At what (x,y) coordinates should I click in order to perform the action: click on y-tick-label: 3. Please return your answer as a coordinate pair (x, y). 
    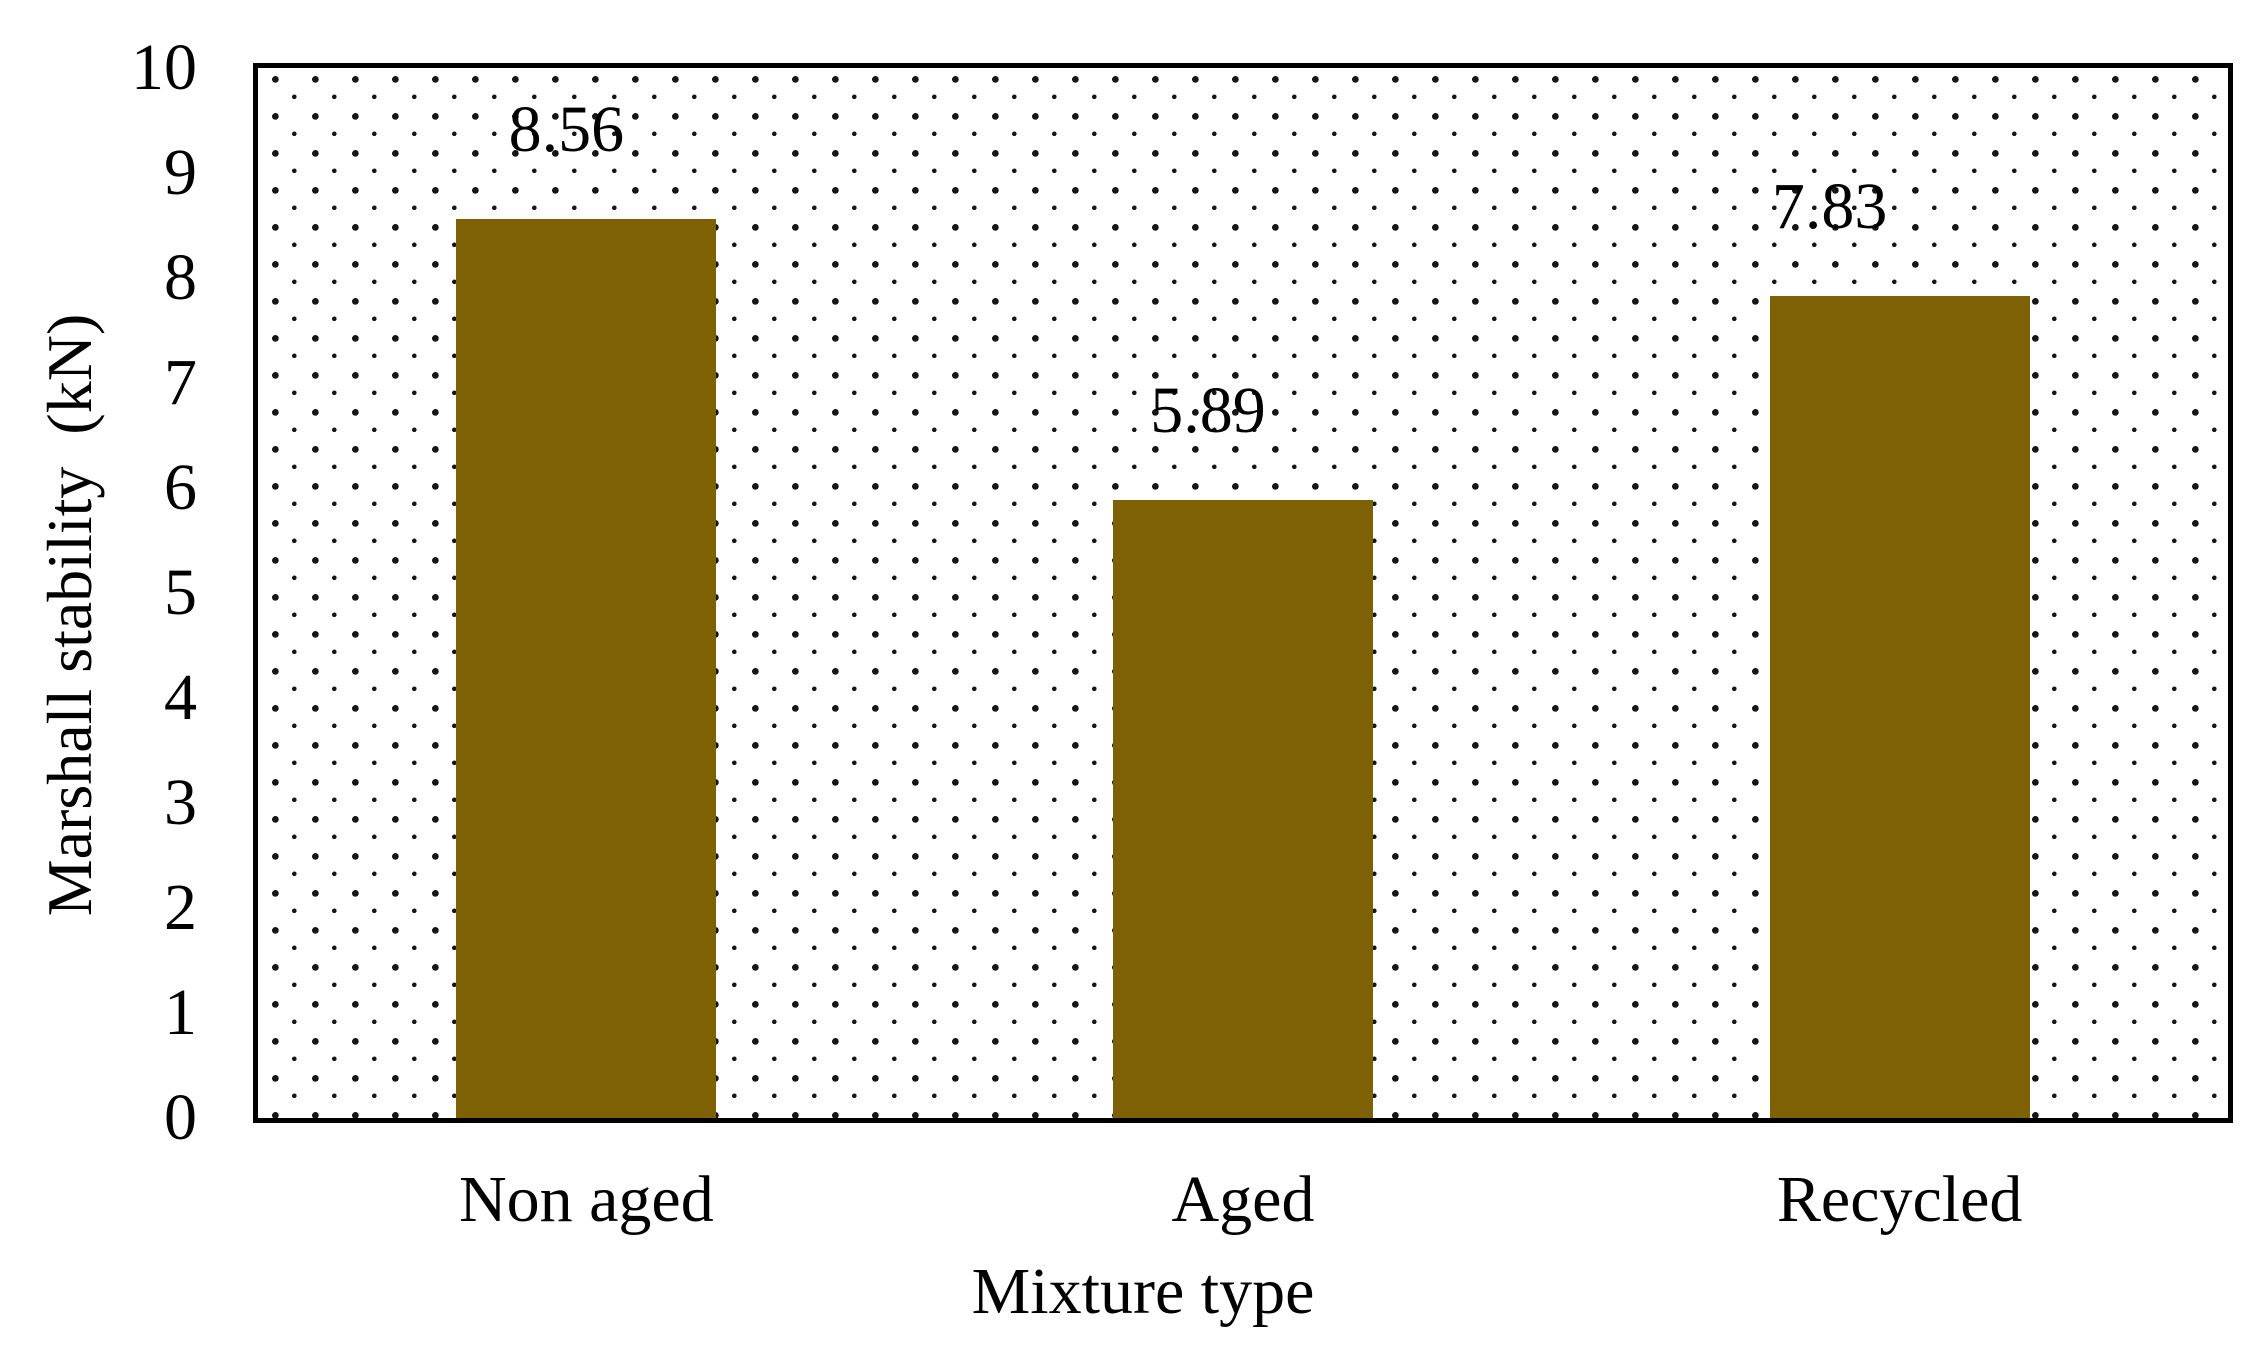
    Looking at the image, I should click on (180, 802).